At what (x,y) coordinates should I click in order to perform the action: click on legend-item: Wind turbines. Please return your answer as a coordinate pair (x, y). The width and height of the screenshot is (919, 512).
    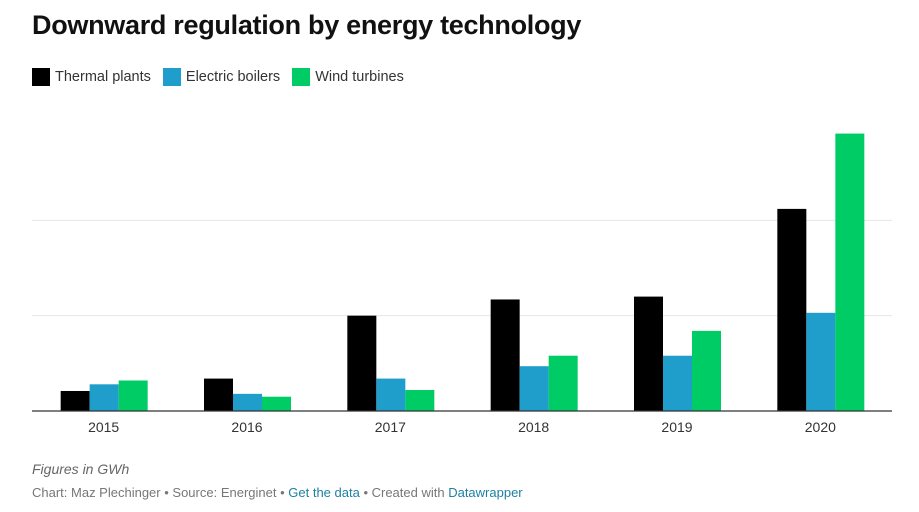
    Looking at the image, I should click on (348, 77).